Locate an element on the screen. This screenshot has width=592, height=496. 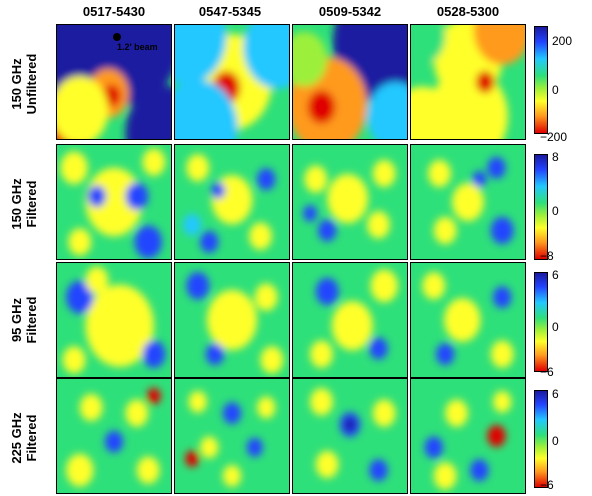
colorbar-1-tick-max: 200 is located at coordinates (562, 41).